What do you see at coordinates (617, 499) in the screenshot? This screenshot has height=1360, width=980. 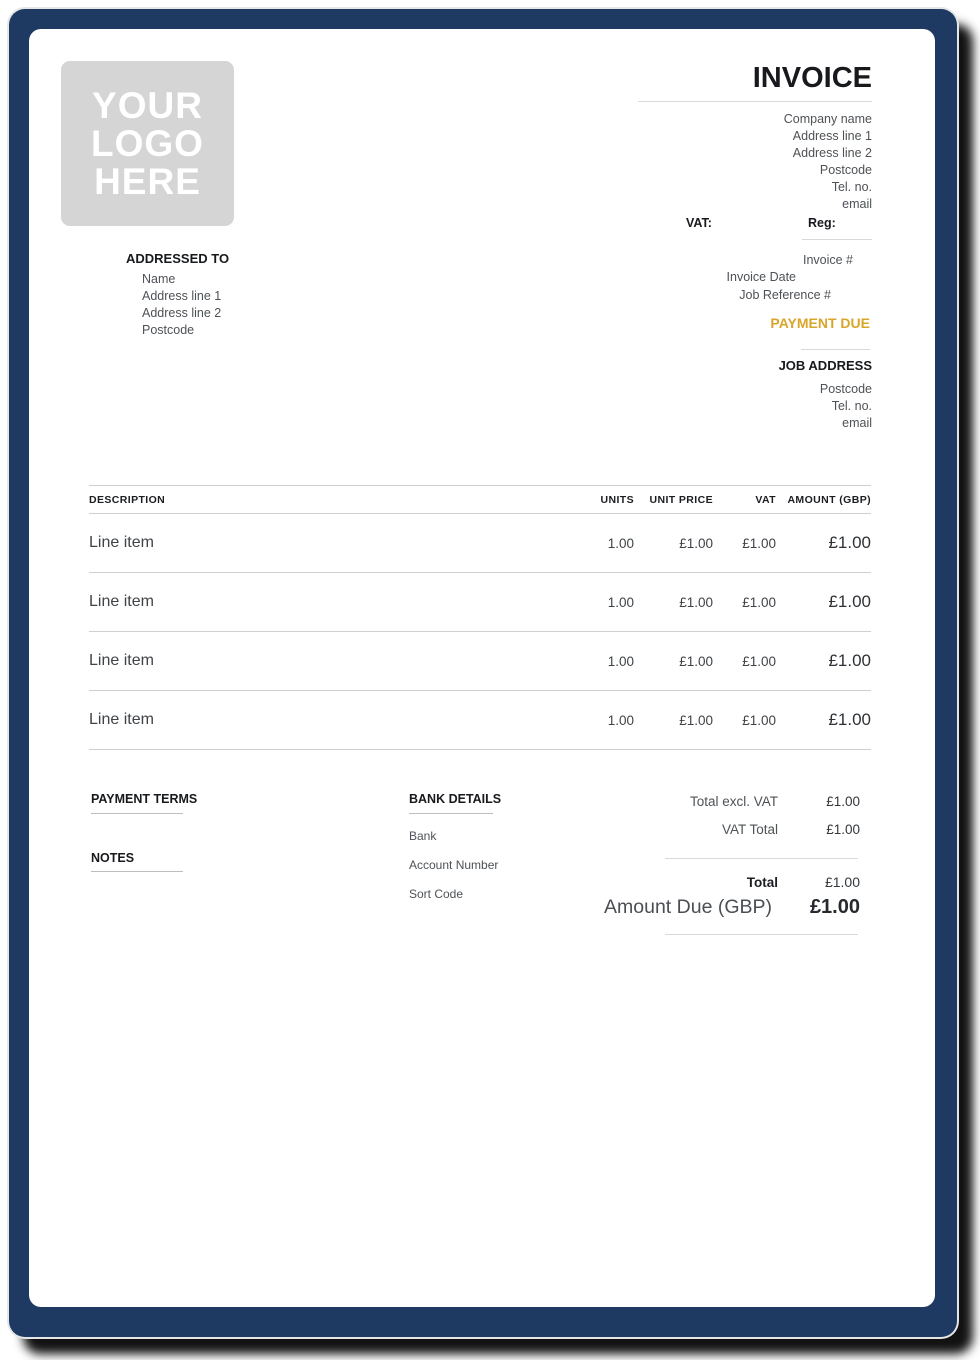 I see `column-header-units: UNITS` at bounding box center [617, 499].